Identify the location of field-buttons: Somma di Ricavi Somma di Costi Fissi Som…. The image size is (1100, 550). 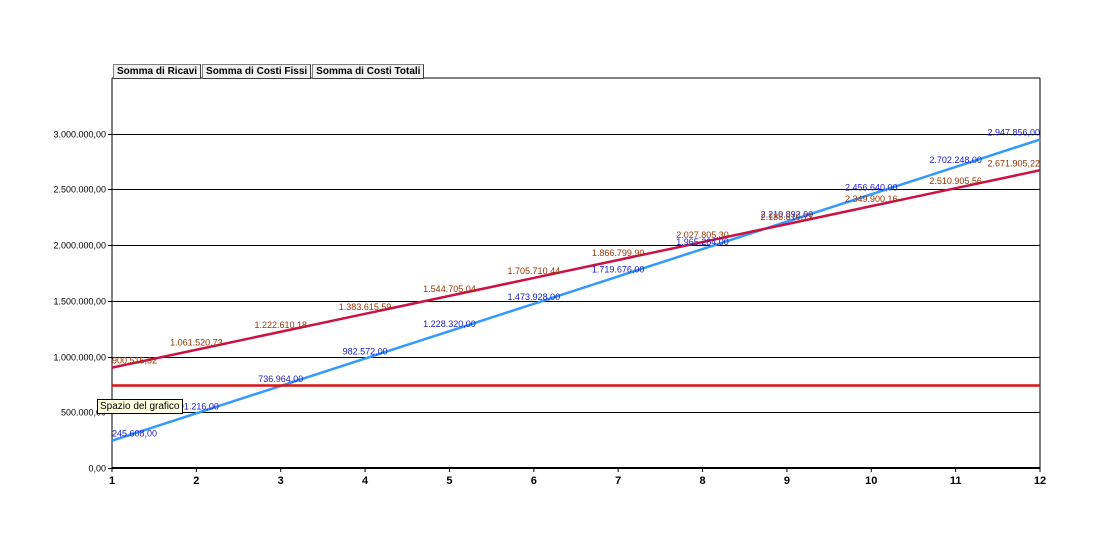
(269, 71).